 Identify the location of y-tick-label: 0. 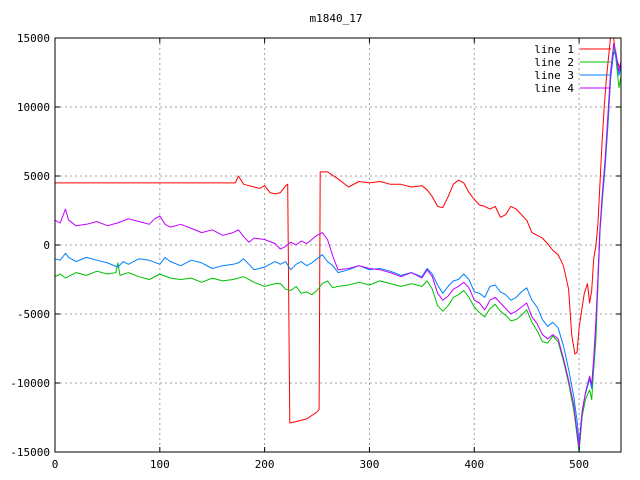
(46, 245).